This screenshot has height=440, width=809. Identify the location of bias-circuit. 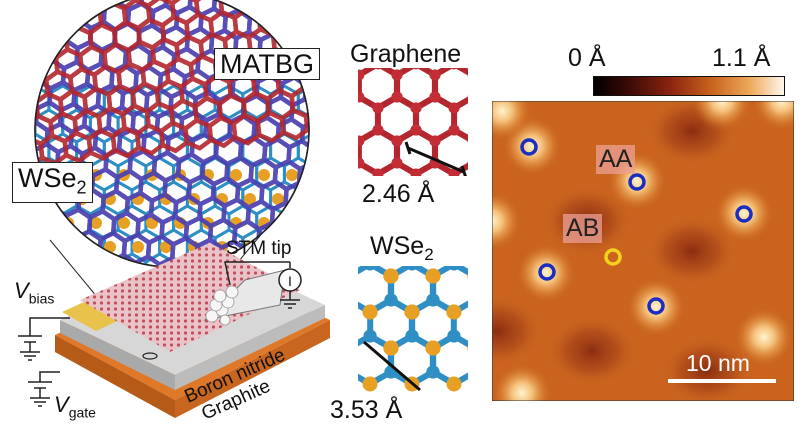
(44, 339).